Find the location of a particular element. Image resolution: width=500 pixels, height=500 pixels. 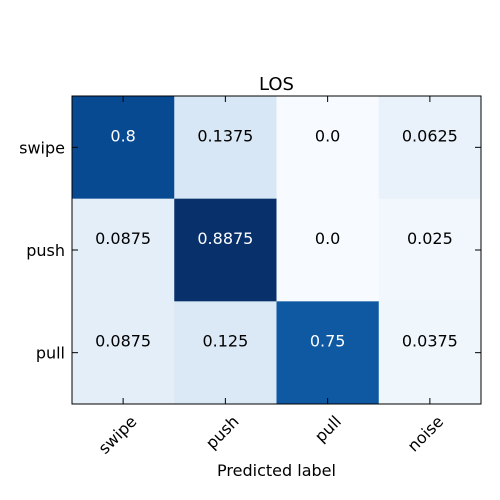

cell-value-label: 0.1375 is located at coordinates (225, 135).